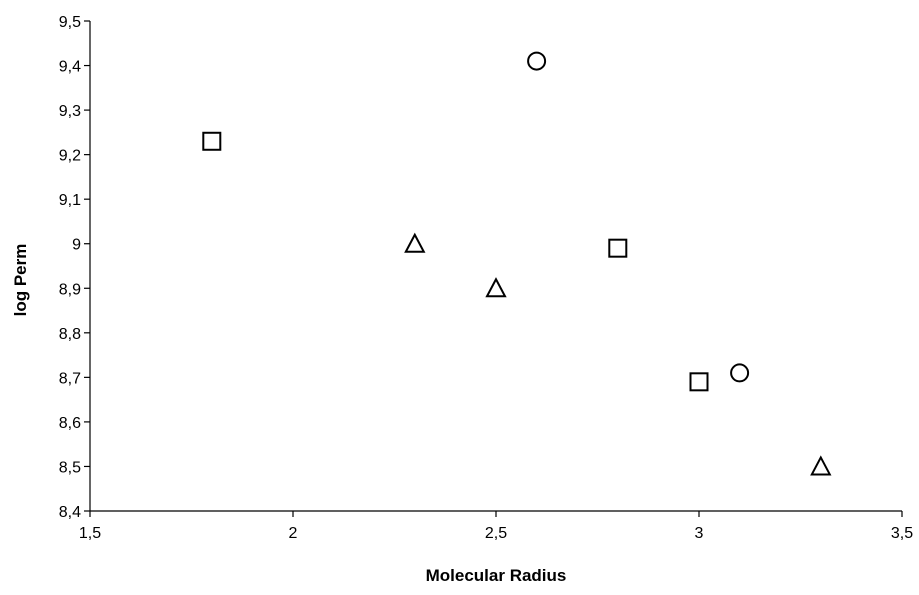 This screenshot has width=919, height=595. Describe the element at coordinates (70, 22) in the screenshot. I see `y-tick-label: 9,5` at that location.